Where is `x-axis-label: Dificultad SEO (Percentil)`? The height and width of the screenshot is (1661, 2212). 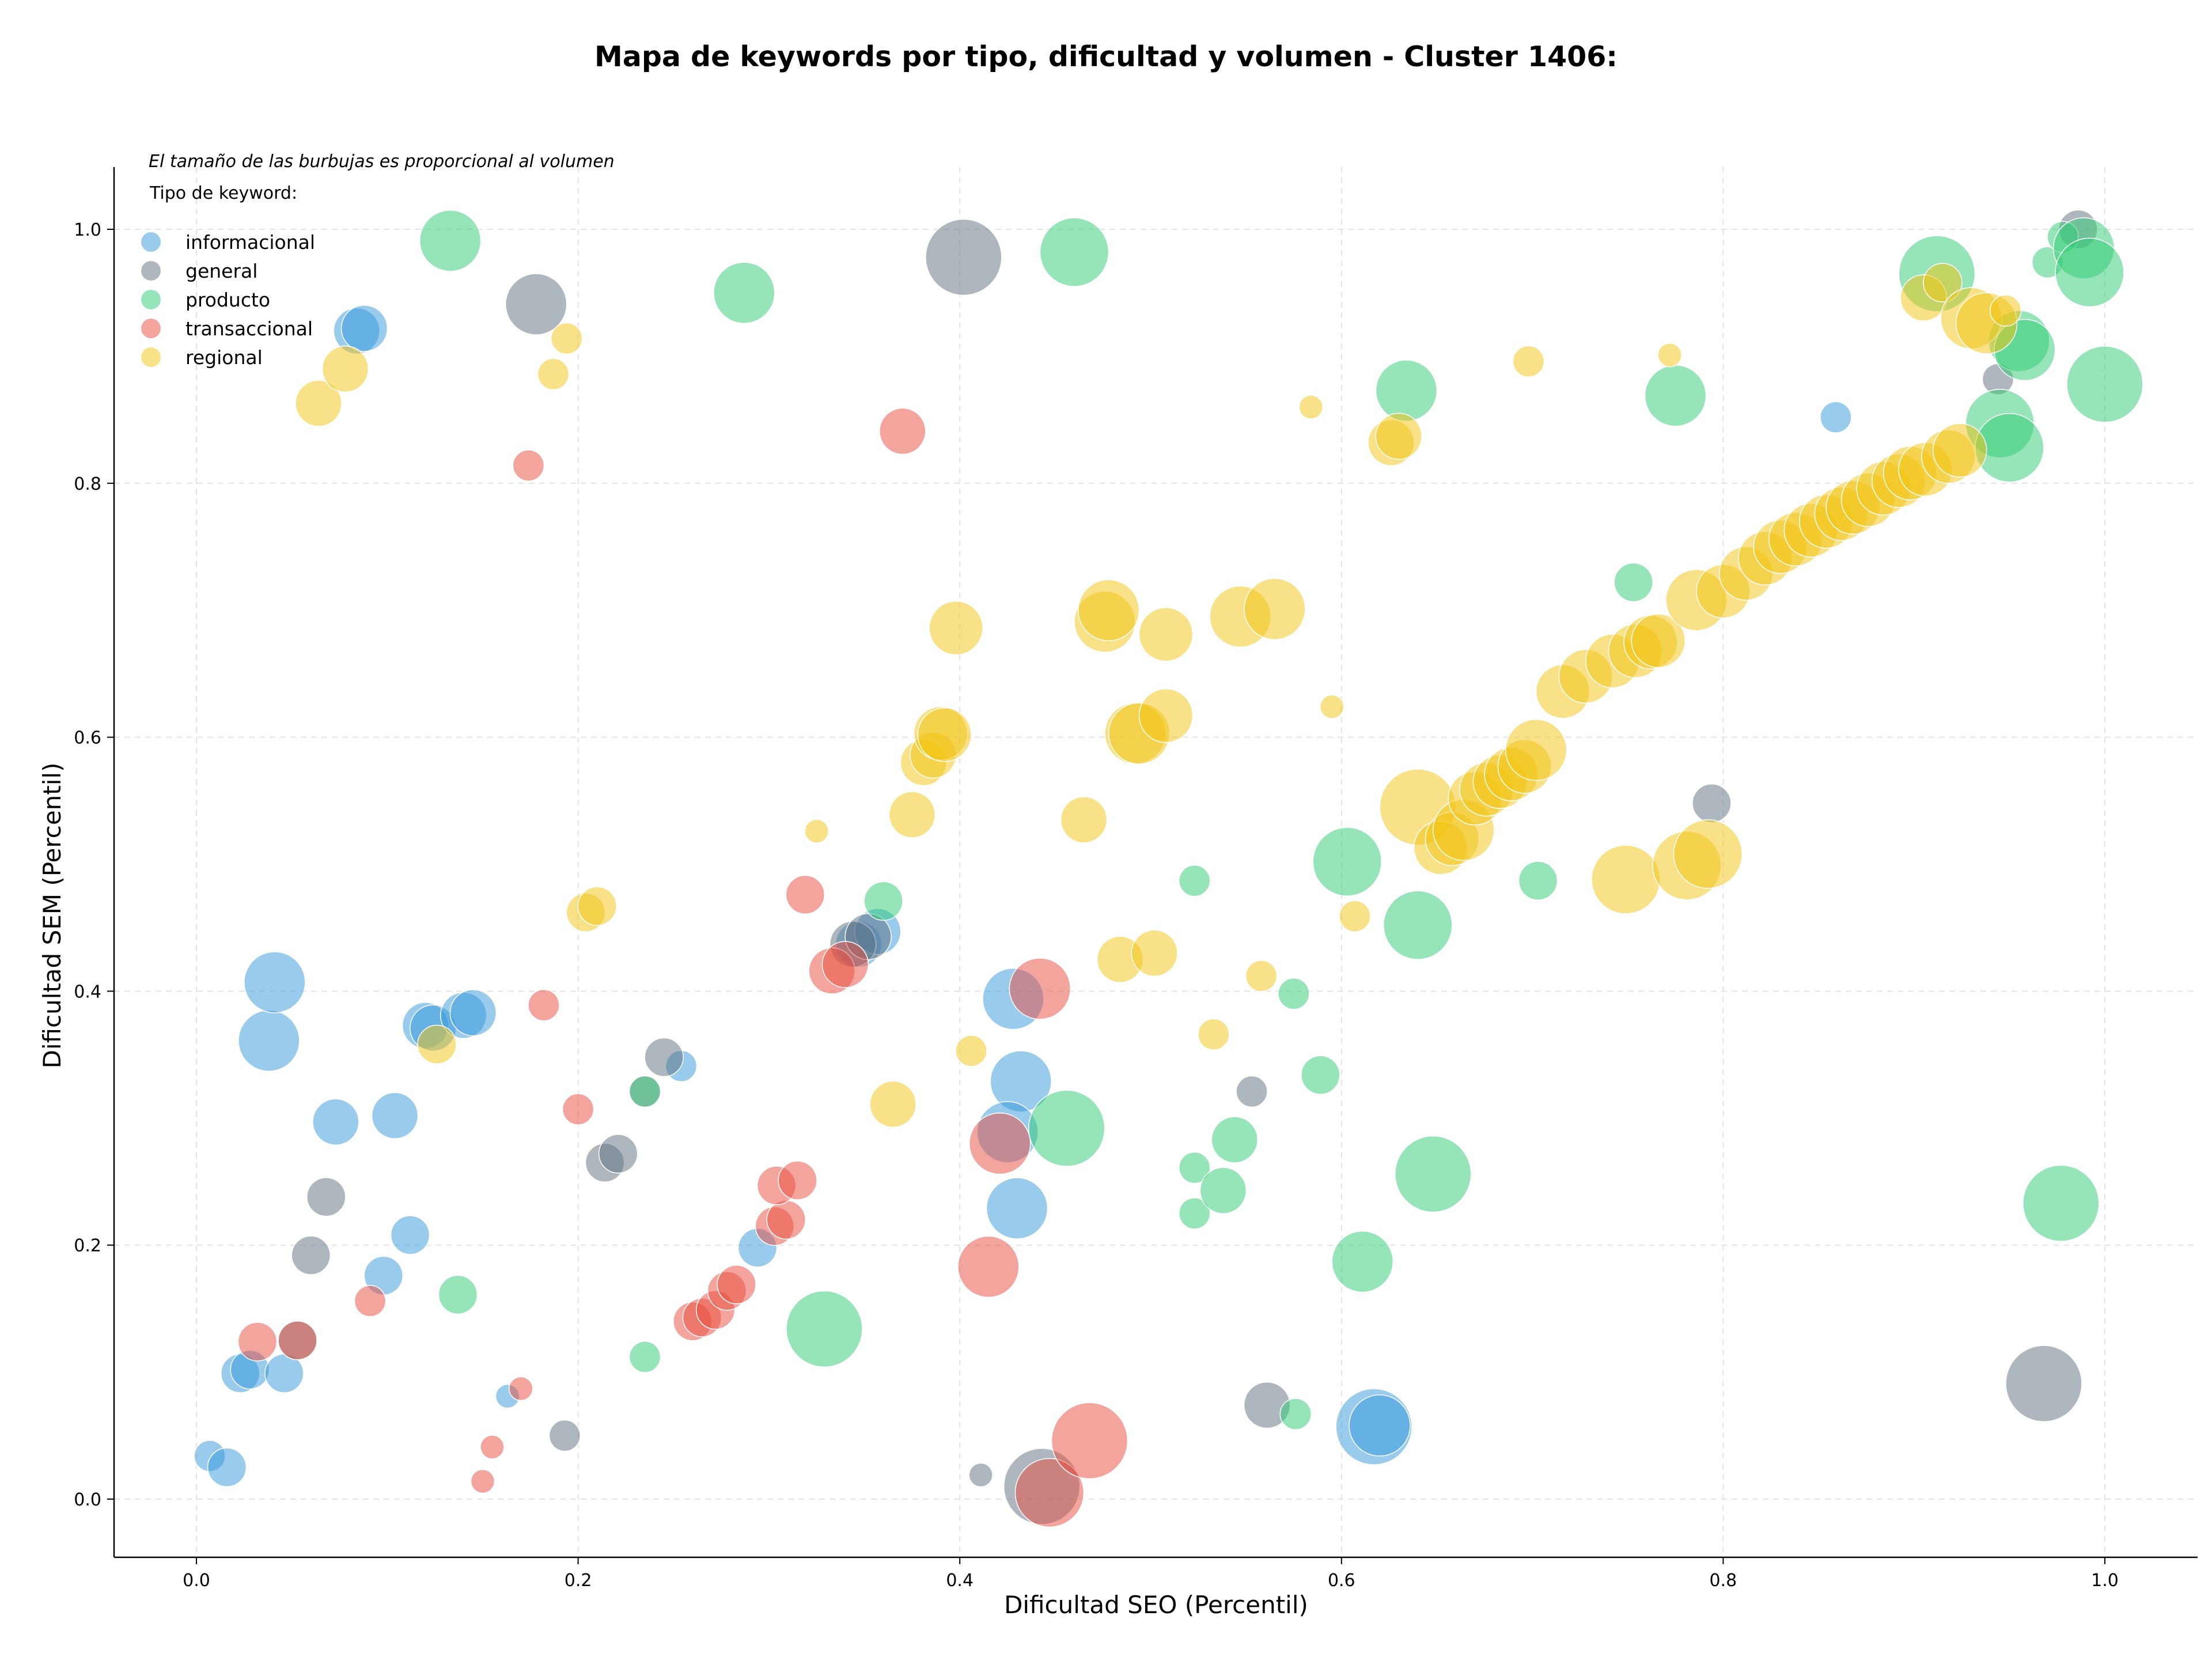 x-axis-label: Dificultad SEO (Percentil) is located at coordinates (1156, 1605).